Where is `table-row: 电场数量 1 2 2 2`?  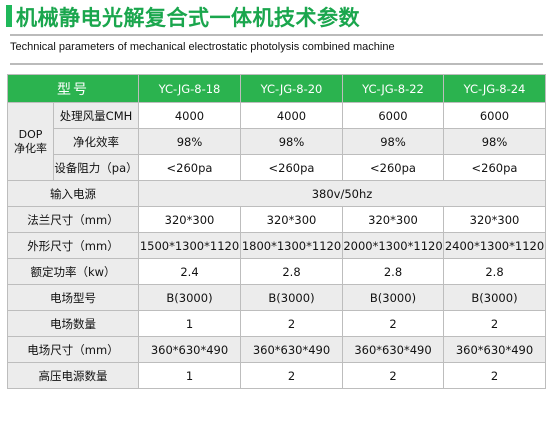 table-row: 电场数量 1 2 2 2 is located at coordinates (276, 323).